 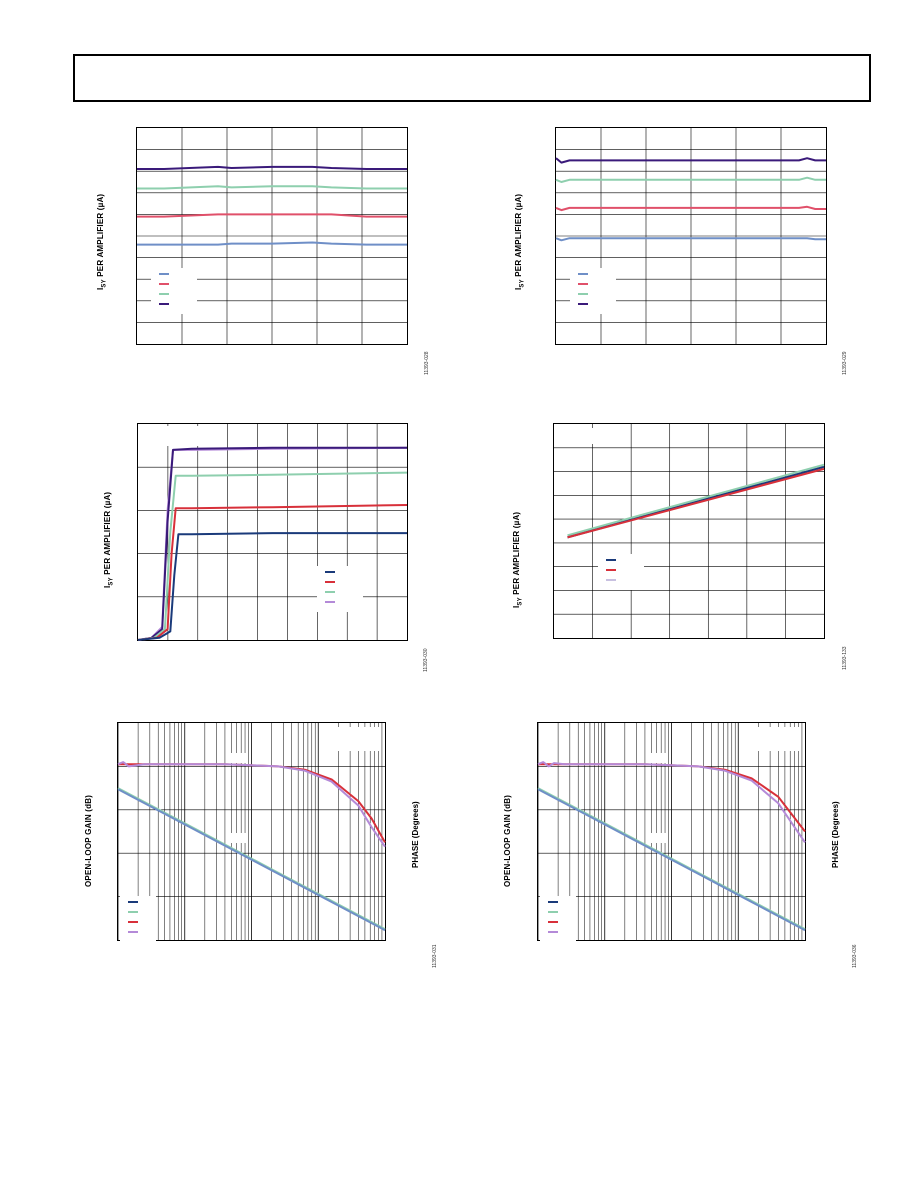 I want to click on figure-code: 11393-029, so click(x=845, y=363).